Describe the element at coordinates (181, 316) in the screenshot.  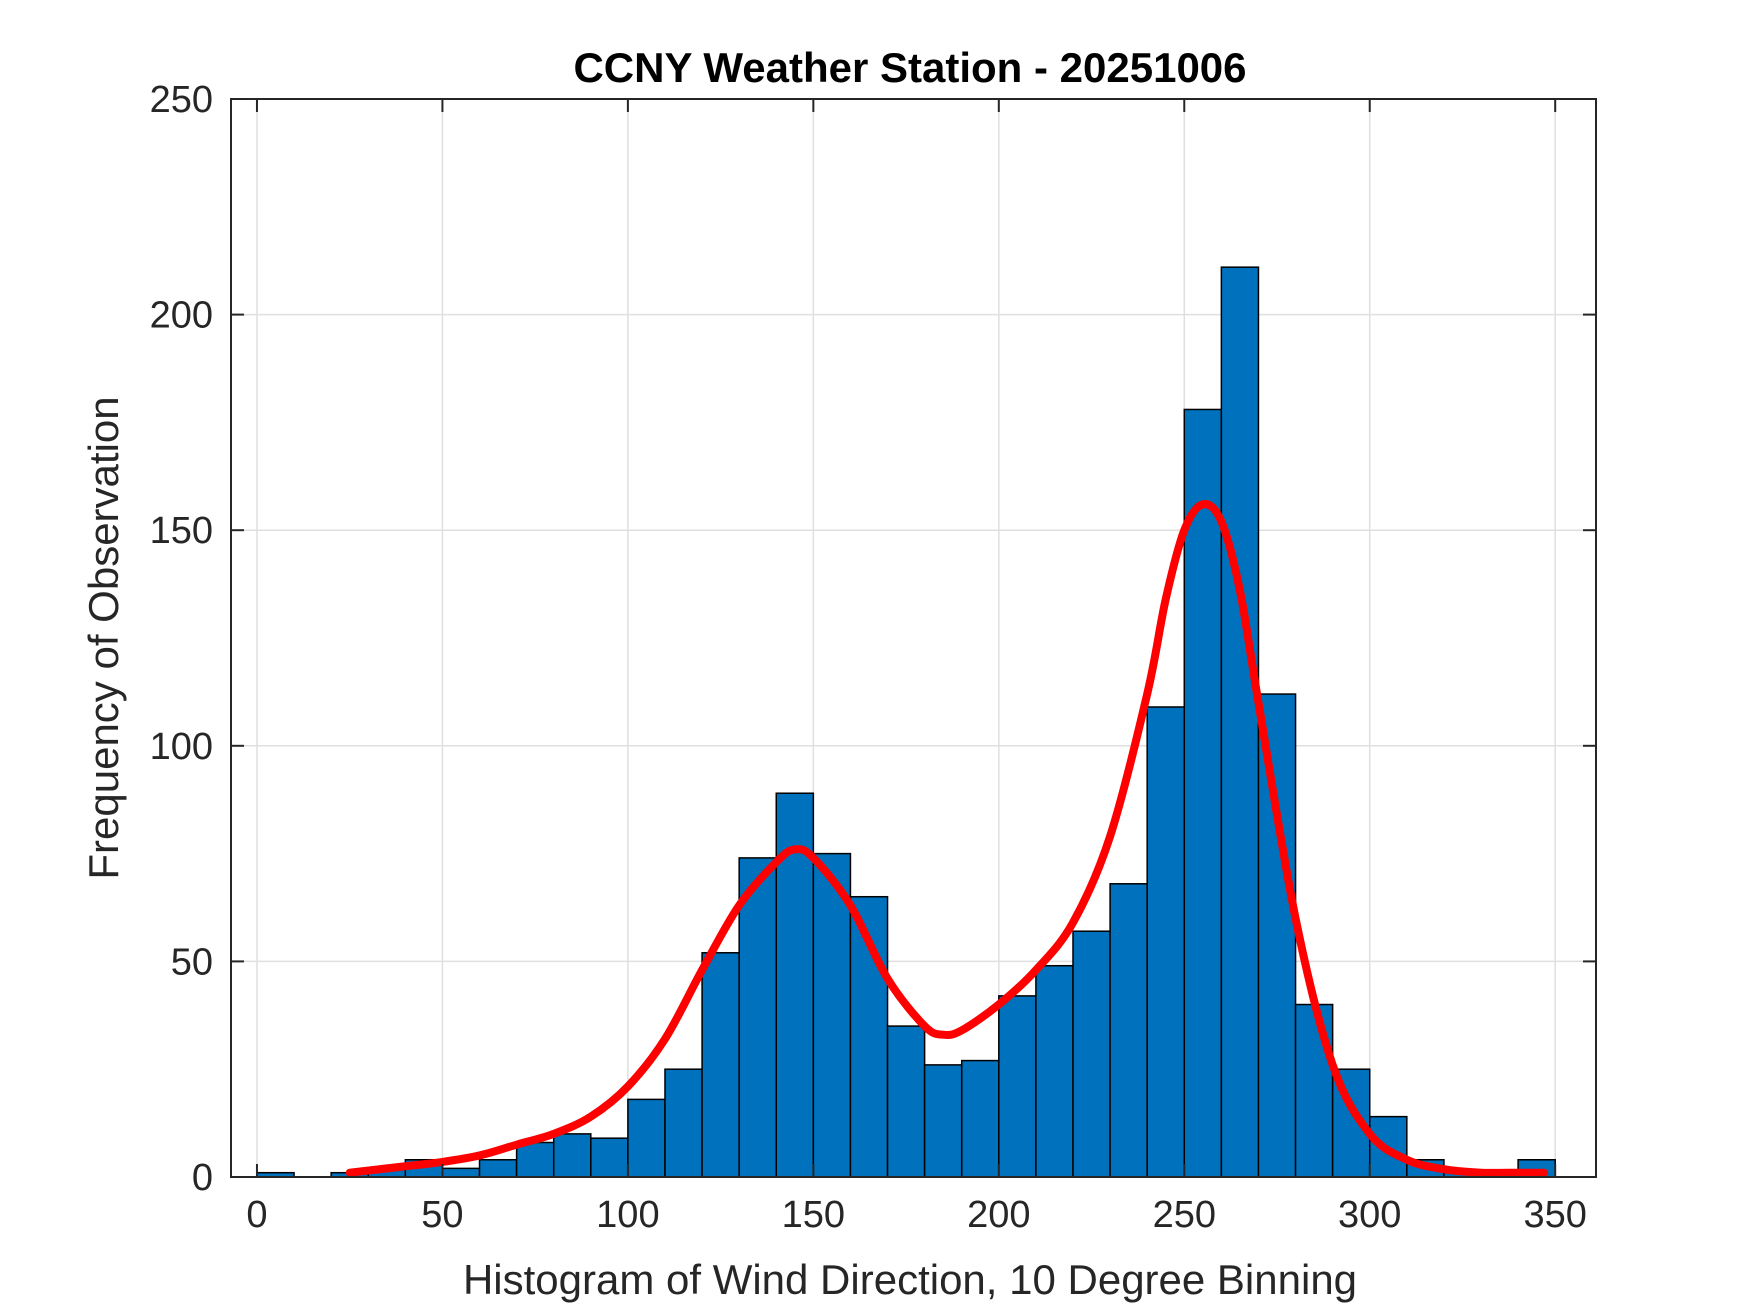
I see `y-tick-label: 200` at that location.